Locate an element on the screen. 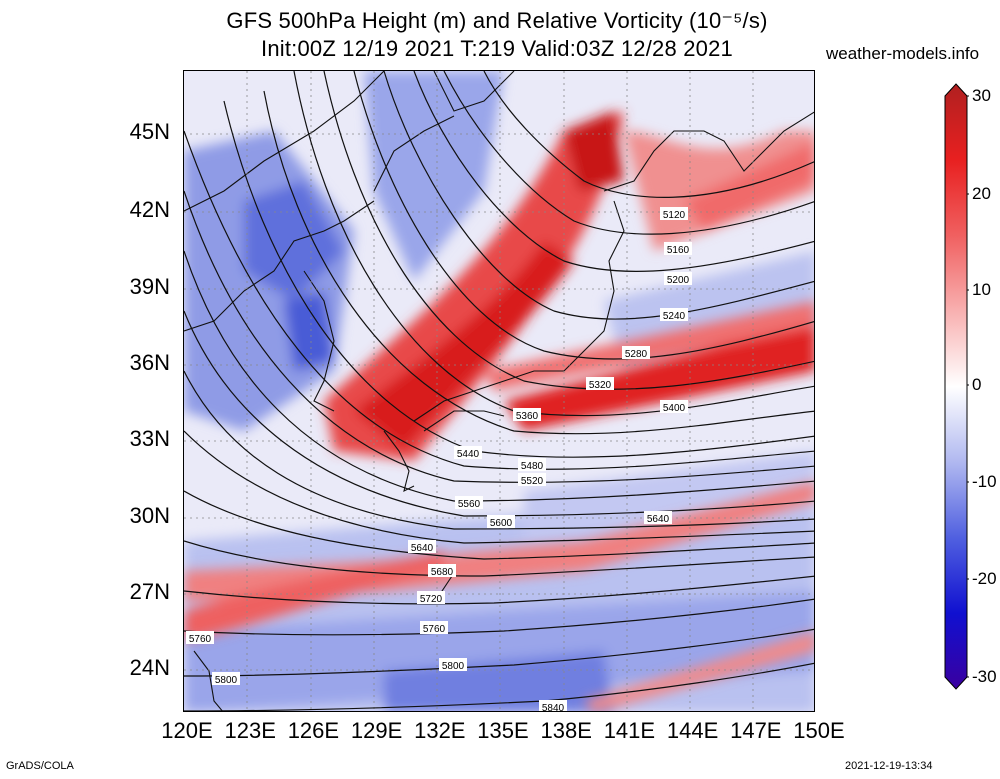 This screenshot has height=779, width=1000. colorbar-tick-label: -20 is located at coordinates (984, 578).